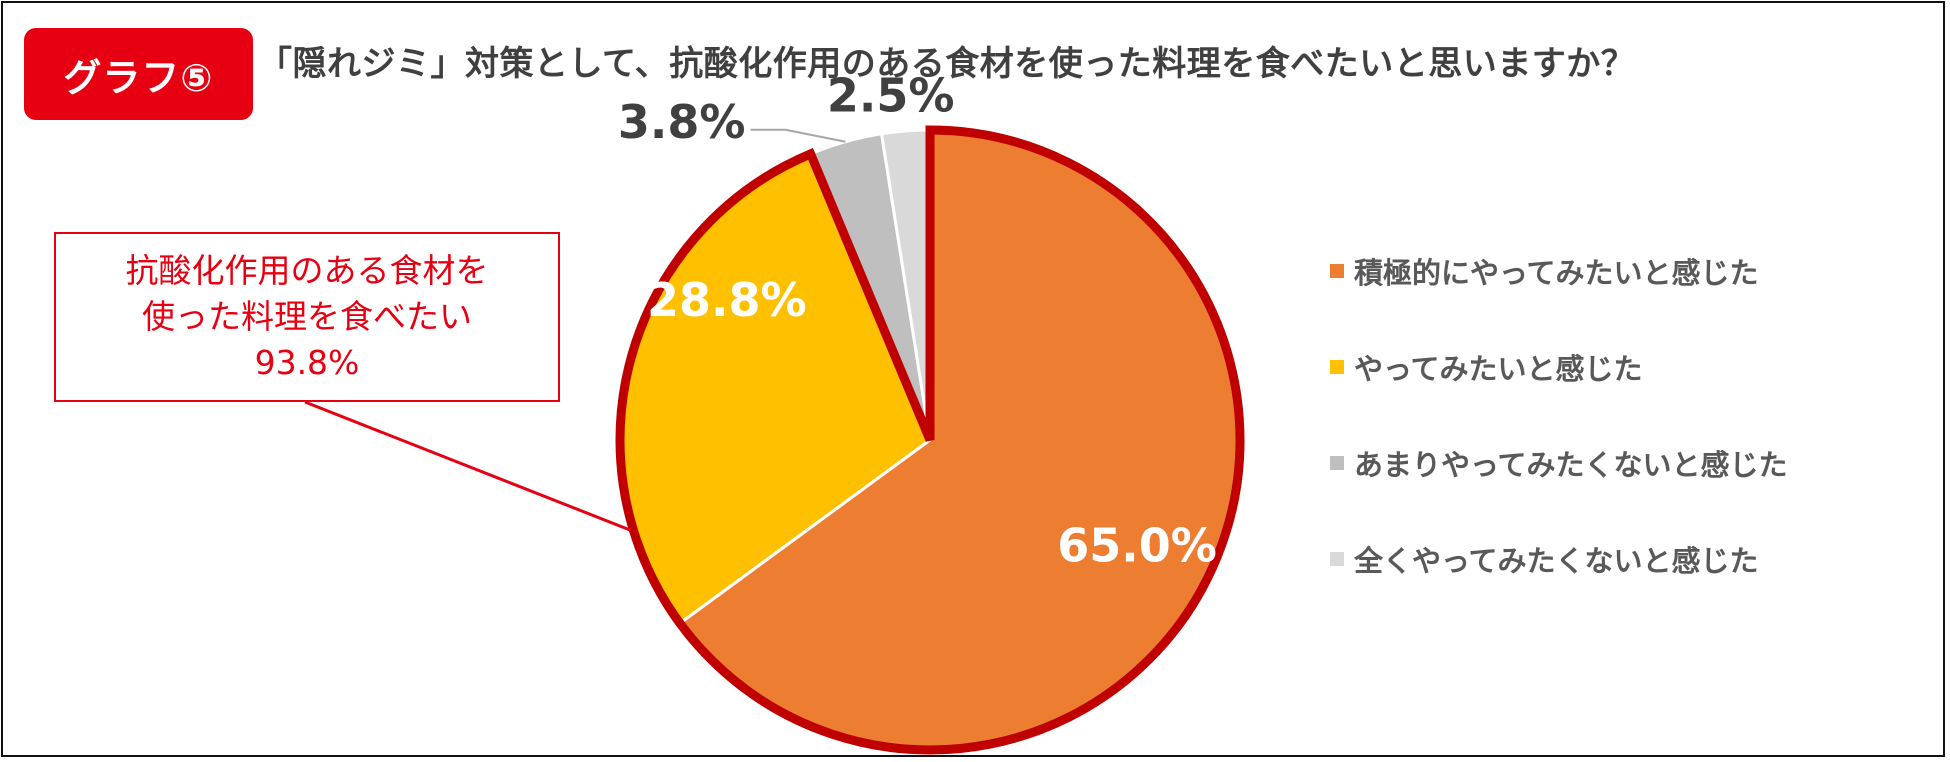 Image resolution: width=1950 pixels, height=762 pixels. Describe the element at coordinates (467, 466) in the screenshot. I see `callout-pointer-line` at that location.